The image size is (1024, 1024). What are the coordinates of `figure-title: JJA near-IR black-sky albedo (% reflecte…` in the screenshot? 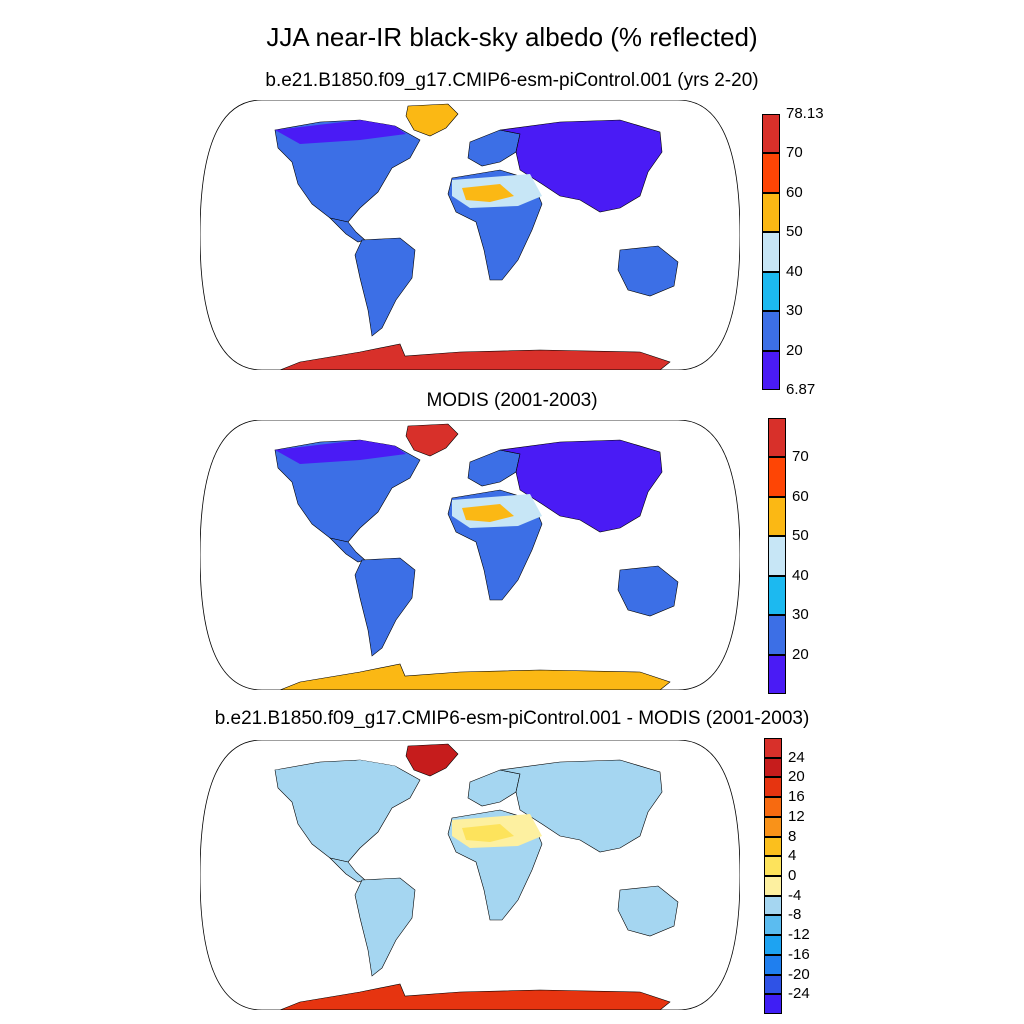 It's located at (512, 37).